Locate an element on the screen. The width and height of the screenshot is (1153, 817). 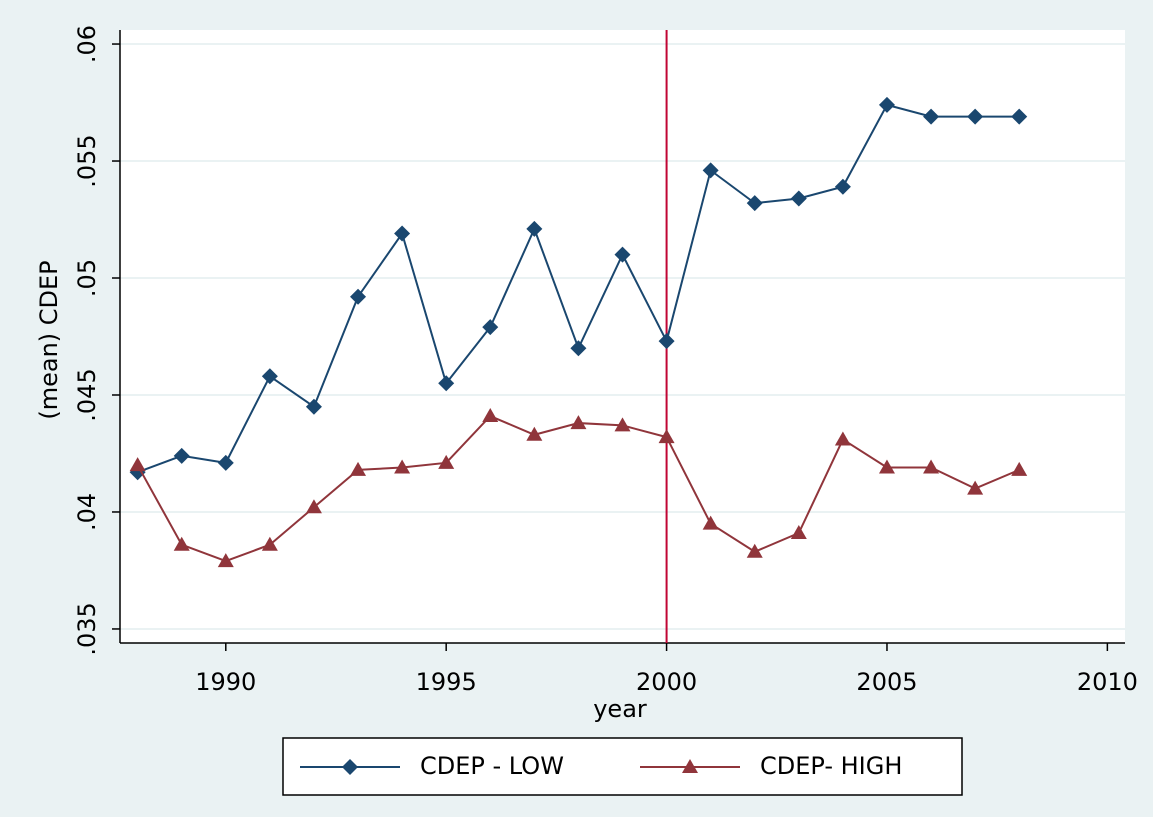
x-tick-label: 2005 is located at coordinates (886, 682).